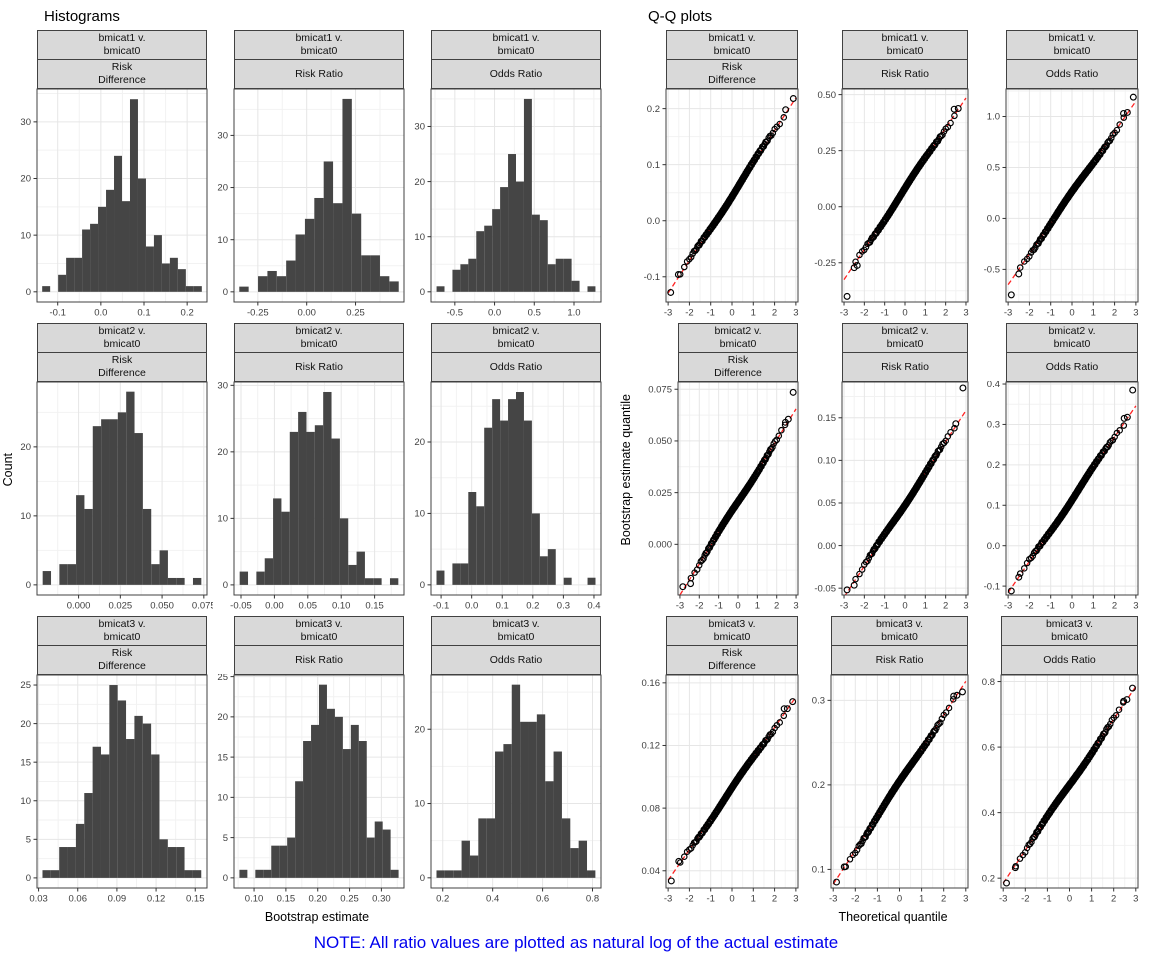 Image resolution: width=1152 pixels, height=960 pixels. I want to click on svg-text: 0.20, so click(317, 899).